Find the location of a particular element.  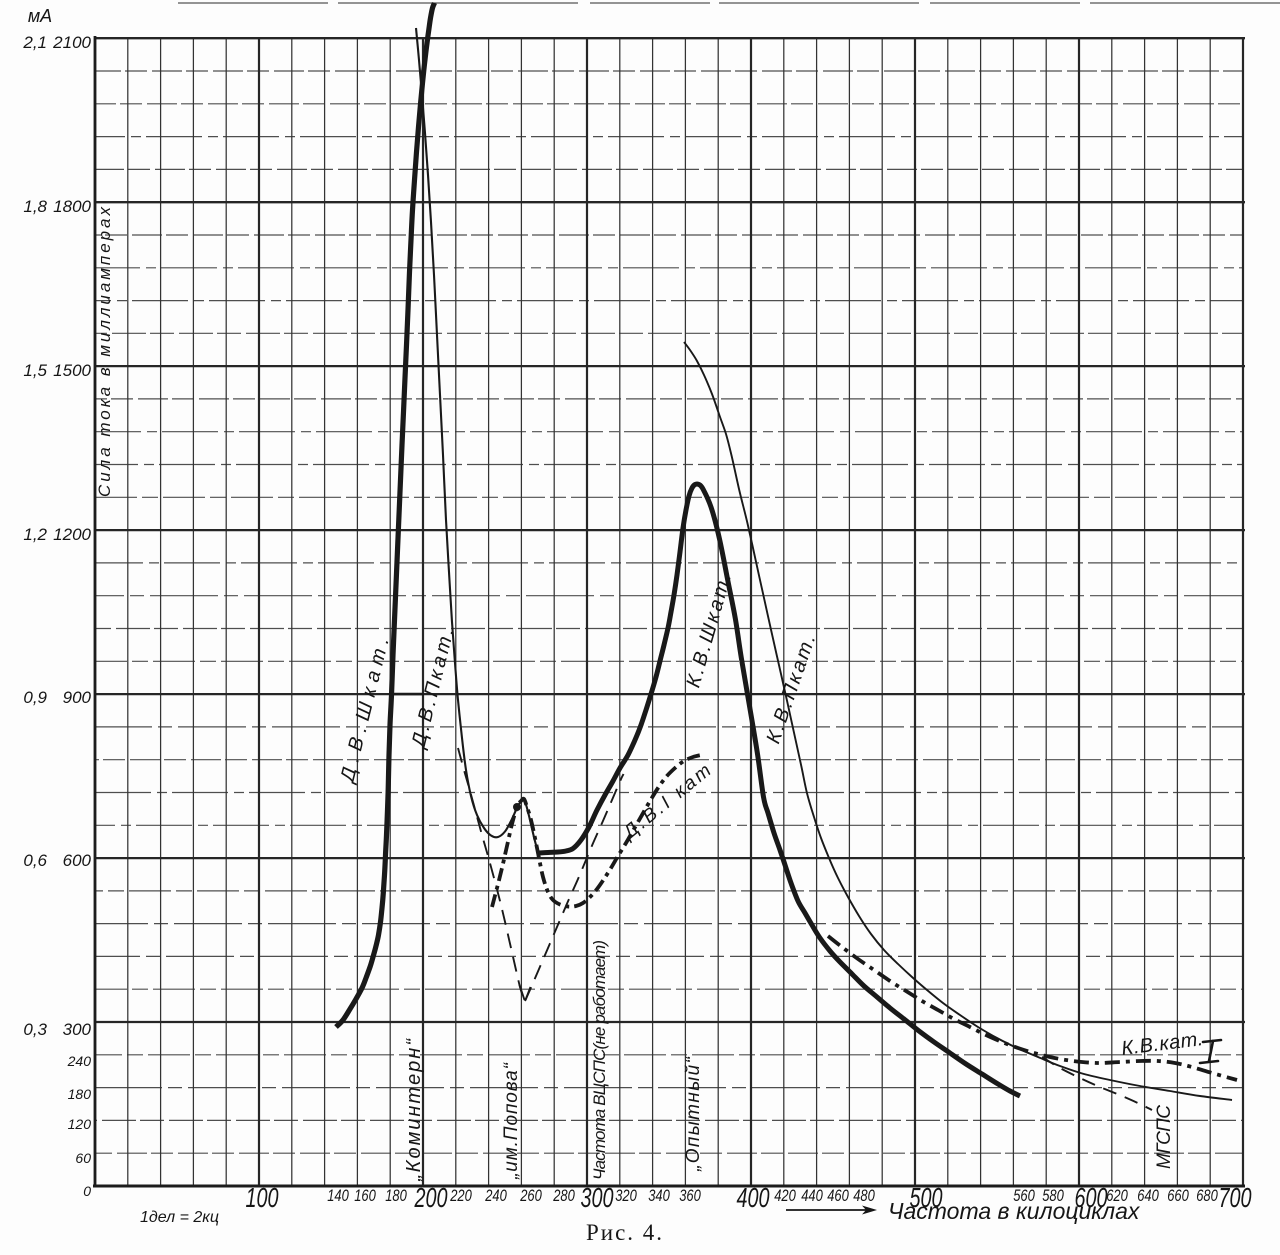

svg-text: Рис. 4. is located at coordinates (625, 1232).